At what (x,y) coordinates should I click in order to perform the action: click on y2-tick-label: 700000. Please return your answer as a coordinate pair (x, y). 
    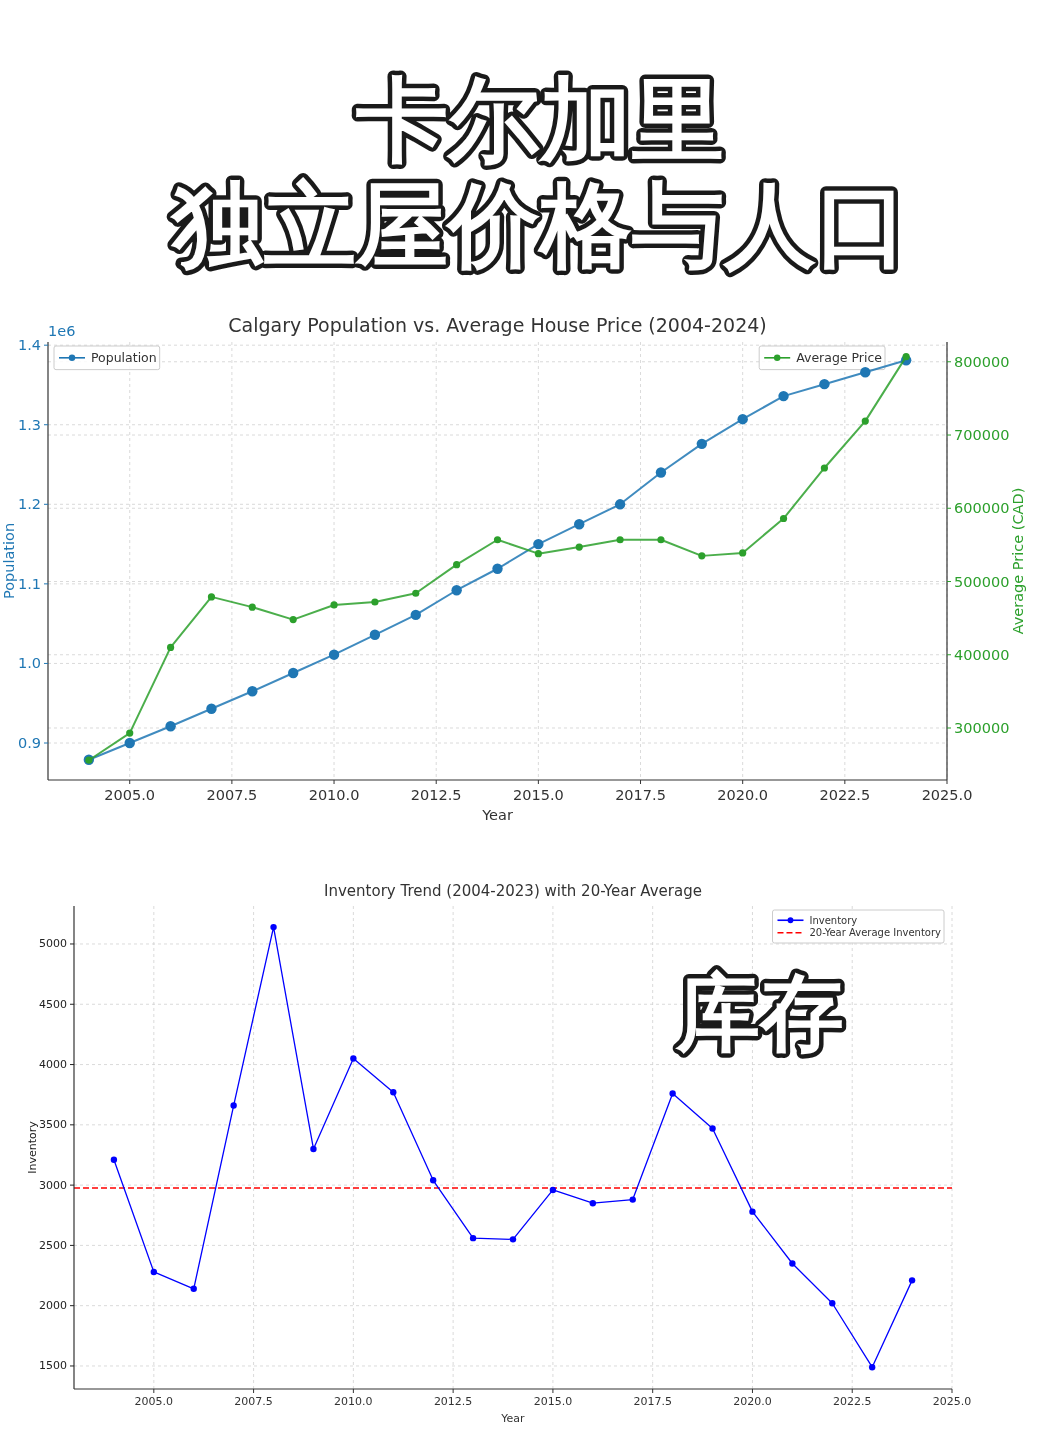
    Looking at the image, I should click on (982, 435).